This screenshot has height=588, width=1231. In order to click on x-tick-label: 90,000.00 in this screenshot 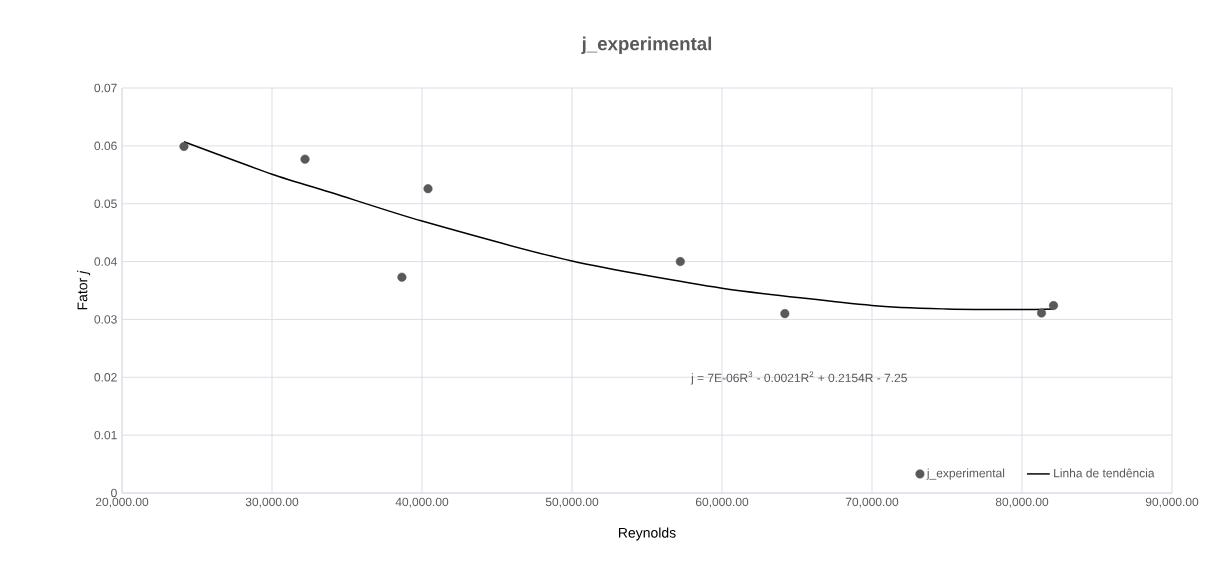, I will do `click(1172, 502)`.